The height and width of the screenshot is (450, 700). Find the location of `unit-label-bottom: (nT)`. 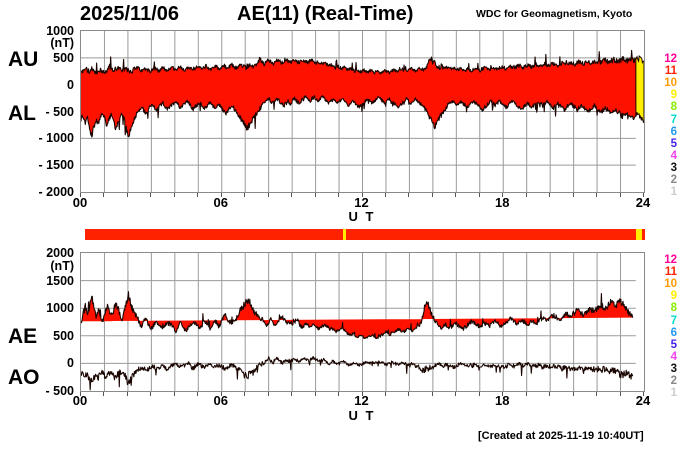

unit-label-bottom: (nT) is located at coordinates (62, 266).